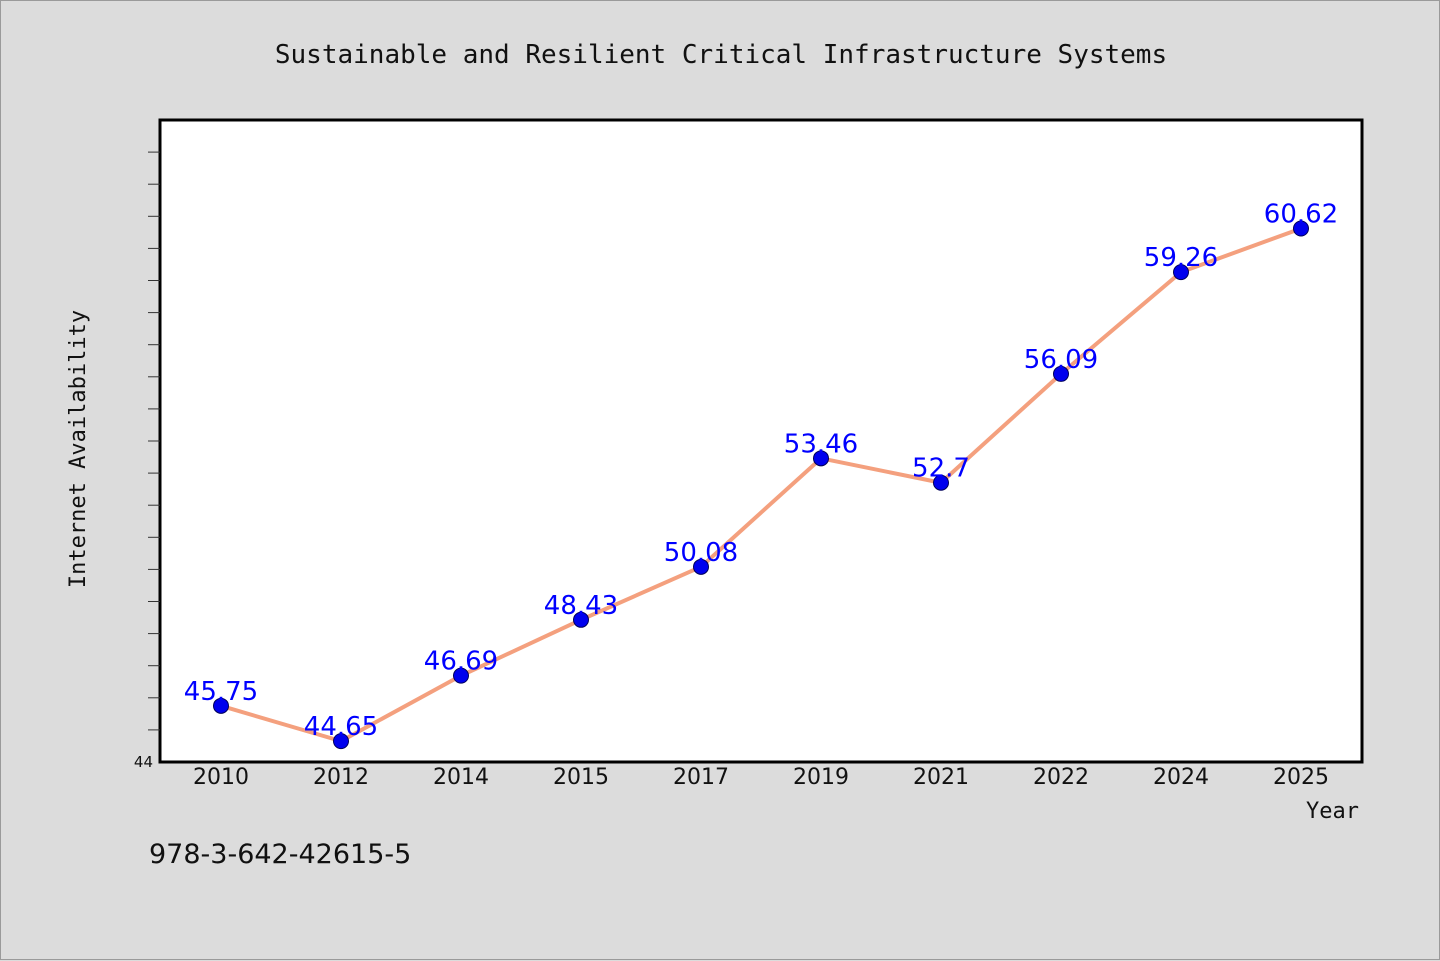  Describe the element at coordinates (1301, 214) in the screenshot. I see `data-label: 60.62` at that location.